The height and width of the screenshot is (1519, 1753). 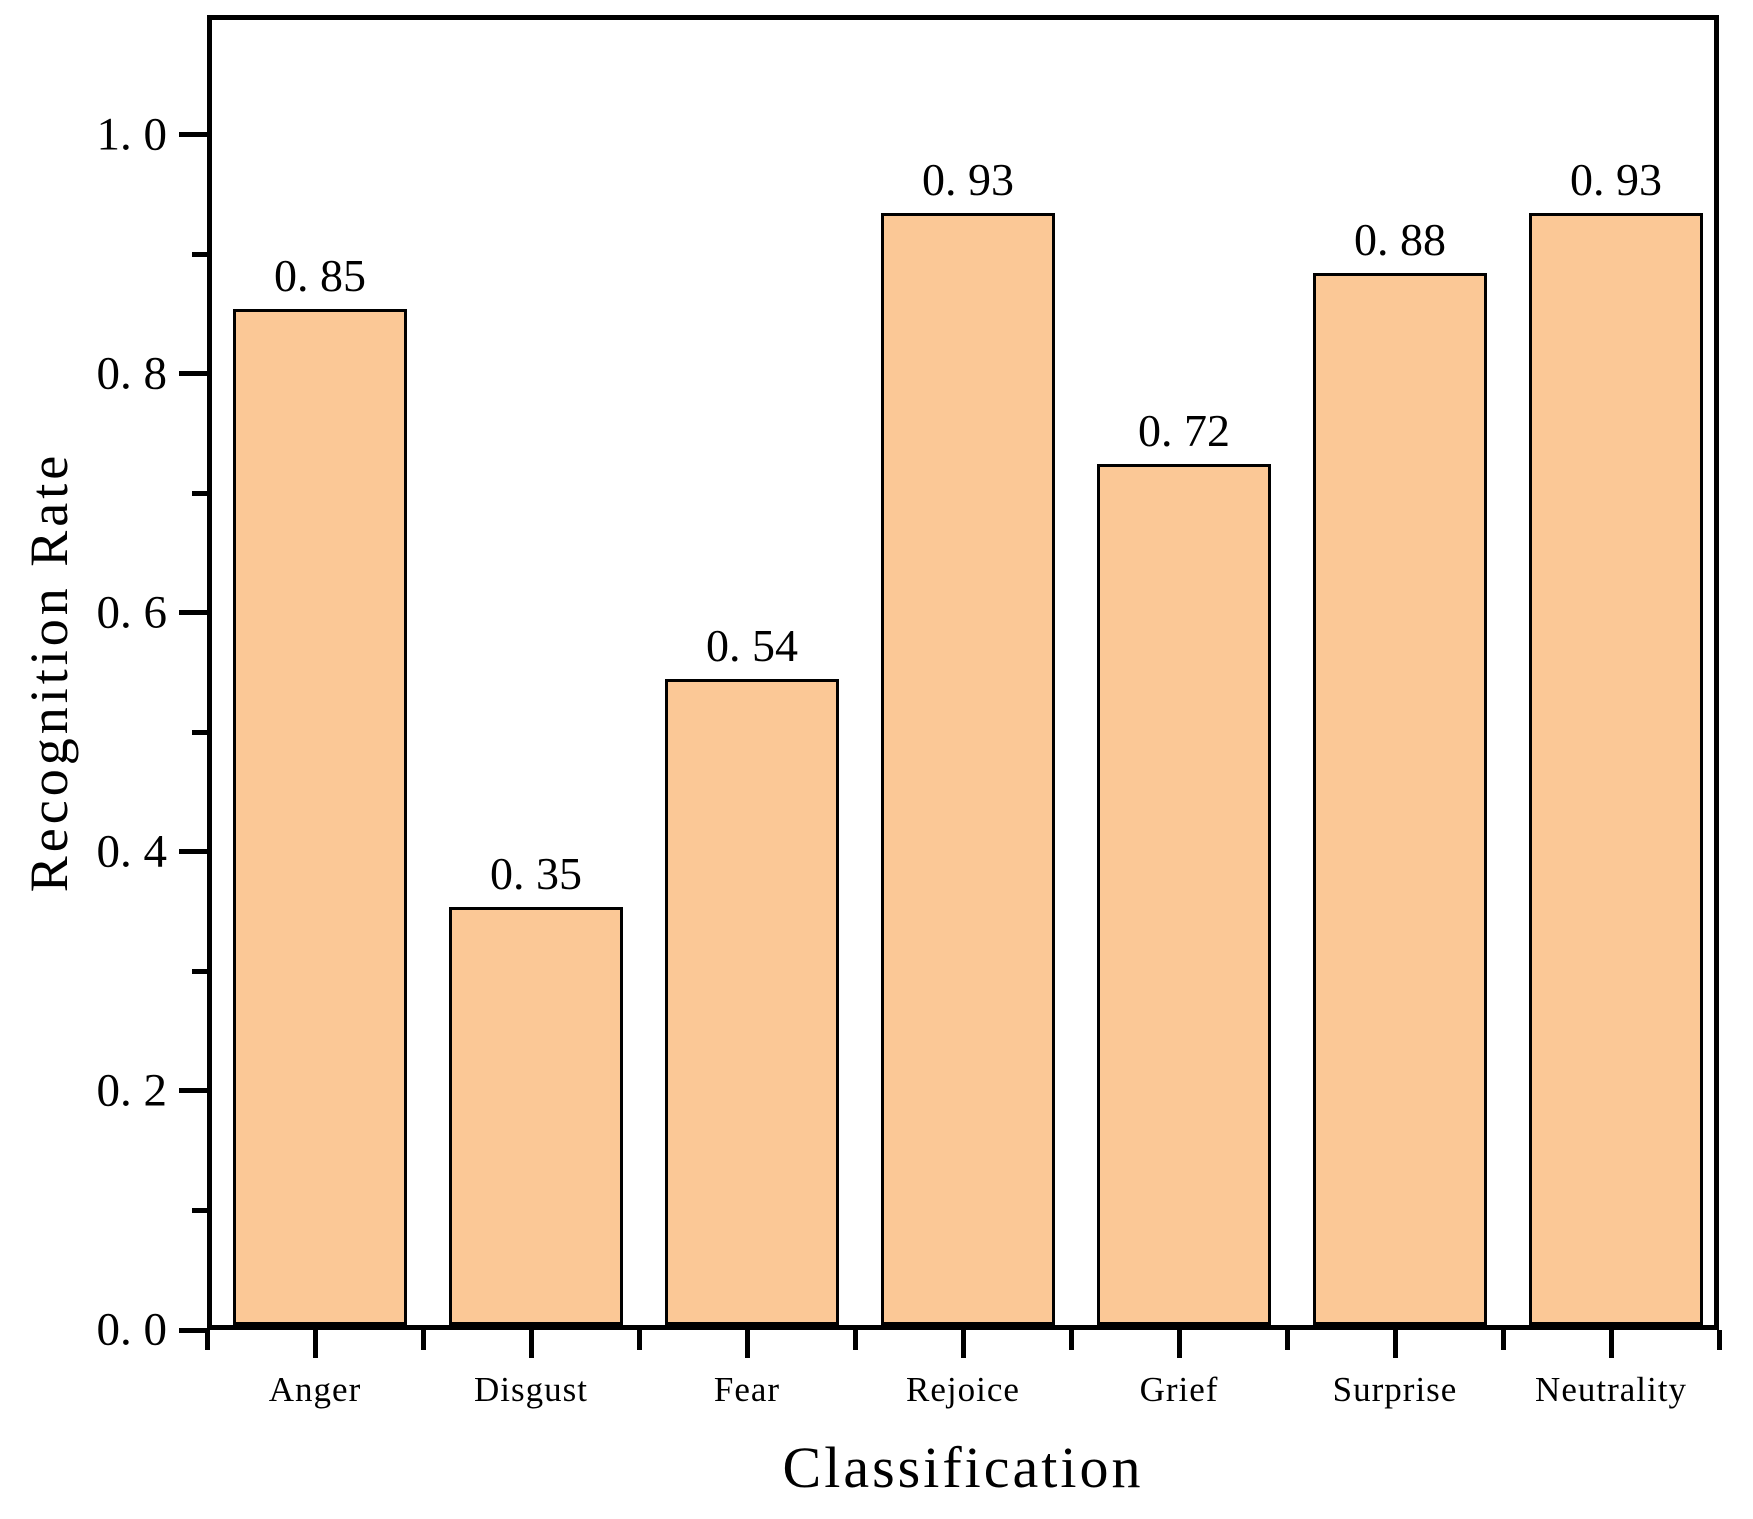 What do you see at coordinates (1616, 769) in the screenshot?
I see `bar-neutrality` at bounding box center [1616, 769].